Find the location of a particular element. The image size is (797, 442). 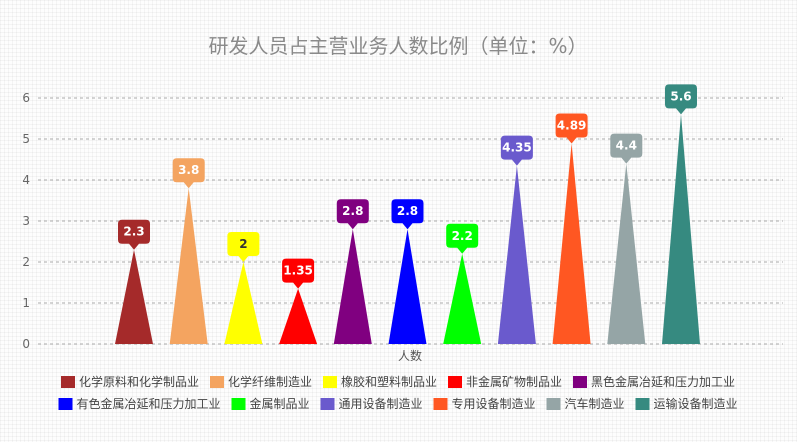

legend-label: 非金属矿物制品业 is located at coordinates (514, 381).